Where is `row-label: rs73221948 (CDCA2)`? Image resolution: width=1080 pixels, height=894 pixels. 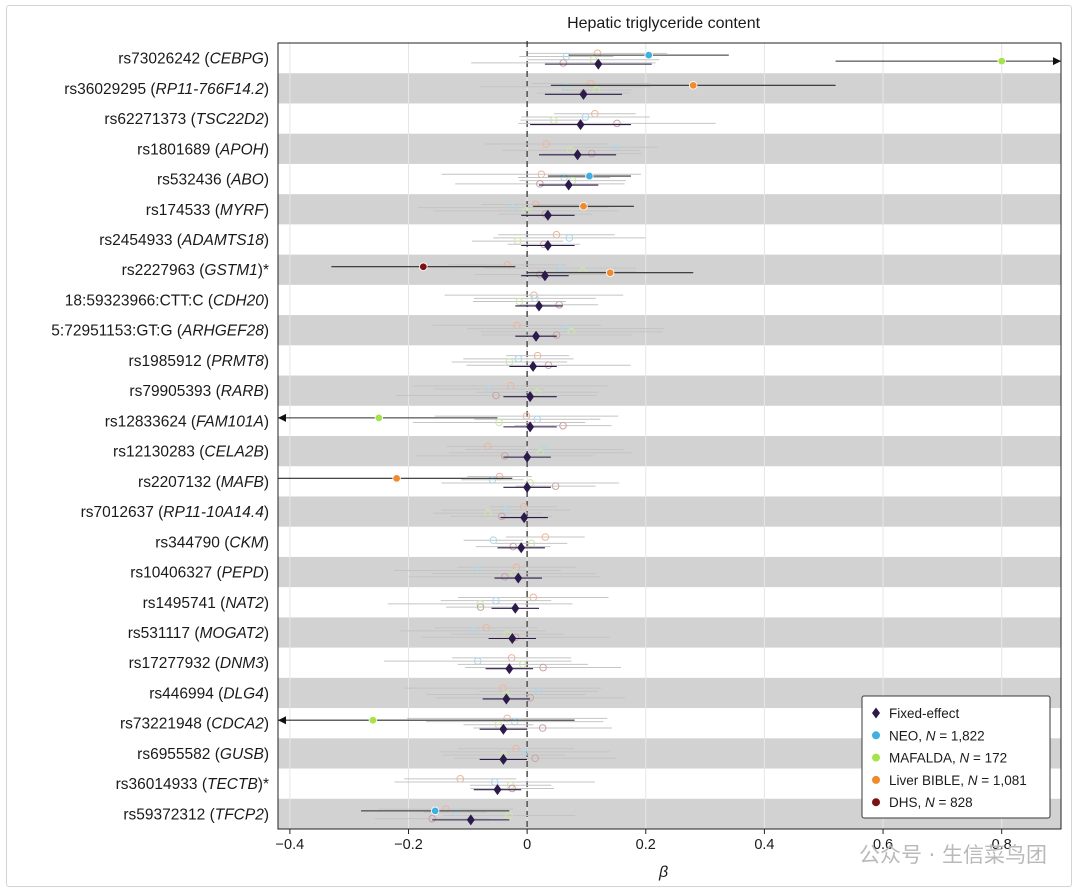
row-label: rs73221948 (CDCA2) is located at coordinates (194, 724).